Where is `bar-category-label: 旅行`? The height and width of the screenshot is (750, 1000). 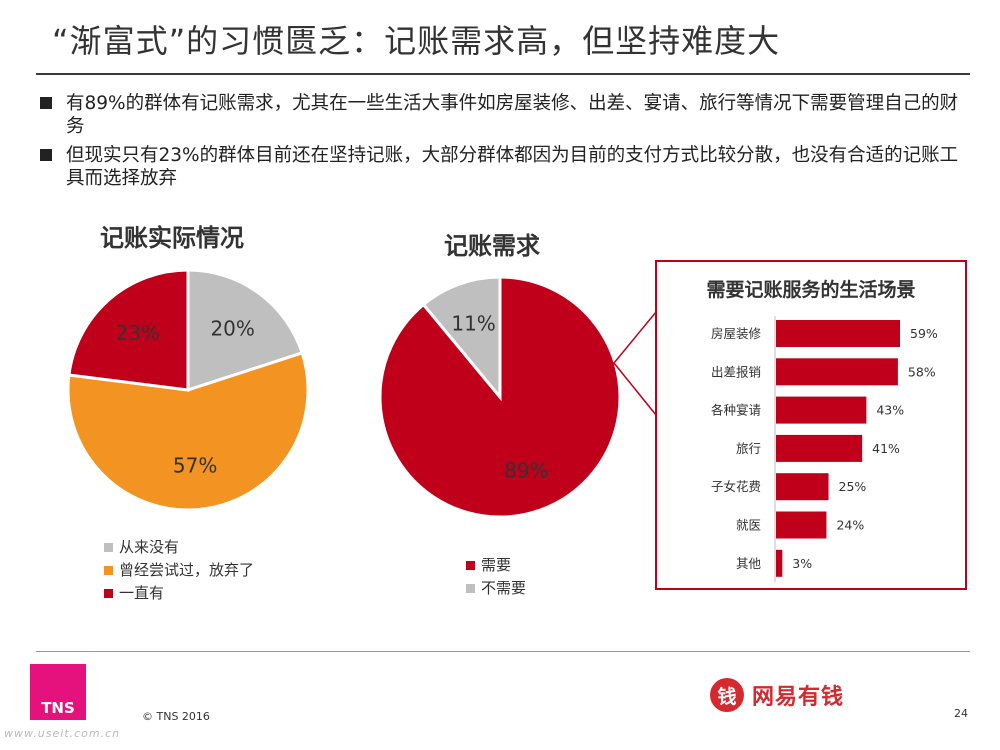
bar-category-label: 旅行 is located at coordinates (748, 448).